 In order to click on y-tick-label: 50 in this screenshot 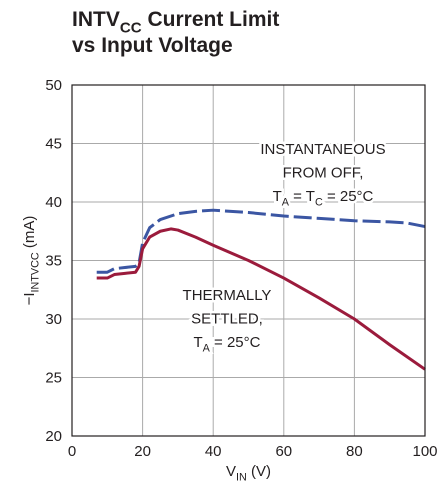, I will do `click(53, 85)`.